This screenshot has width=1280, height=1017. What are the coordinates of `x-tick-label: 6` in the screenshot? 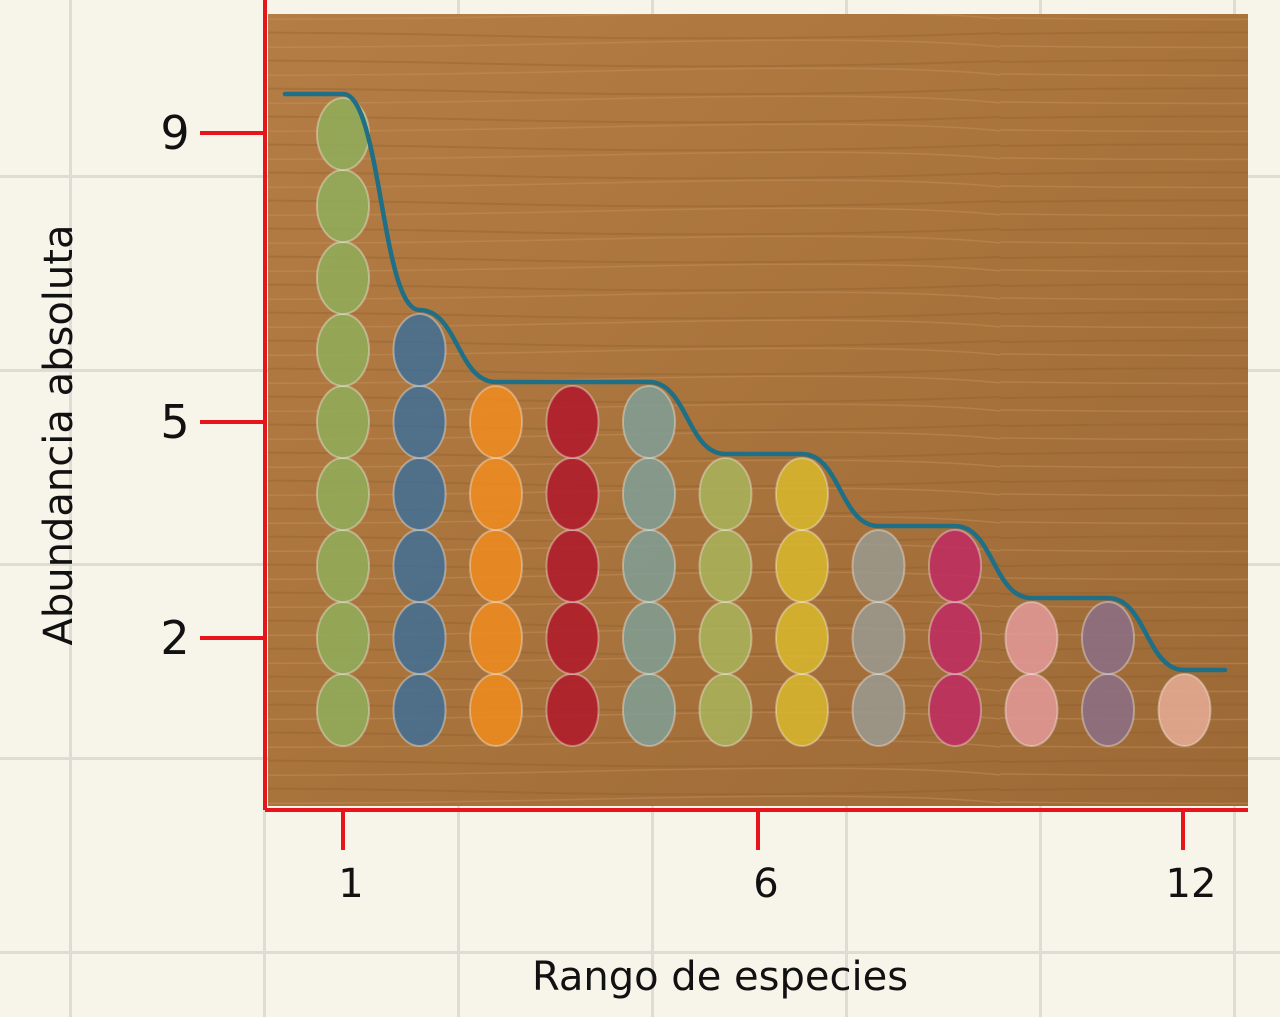 It's located at (765, 884).